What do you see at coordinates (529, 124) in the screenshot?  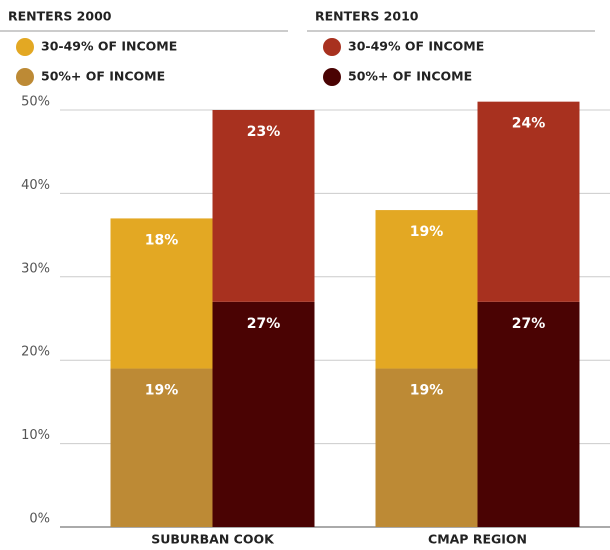 I see `data-label: 24%` at bounding box center [529, 124].